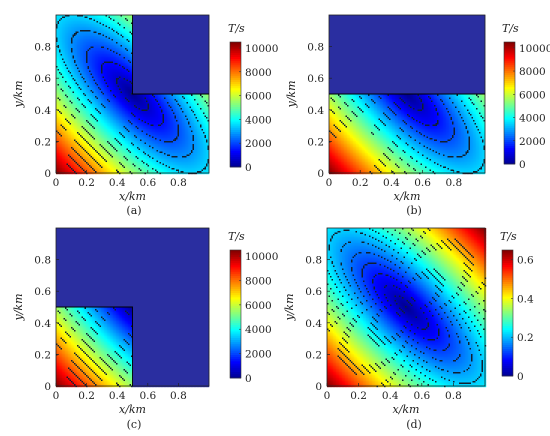 This screenshot has width=550, height=436. What do you see at coordinates (390, 396) in the screenshot?
I see `x-tick-label: 0.4` at bounding box center [390, 396].